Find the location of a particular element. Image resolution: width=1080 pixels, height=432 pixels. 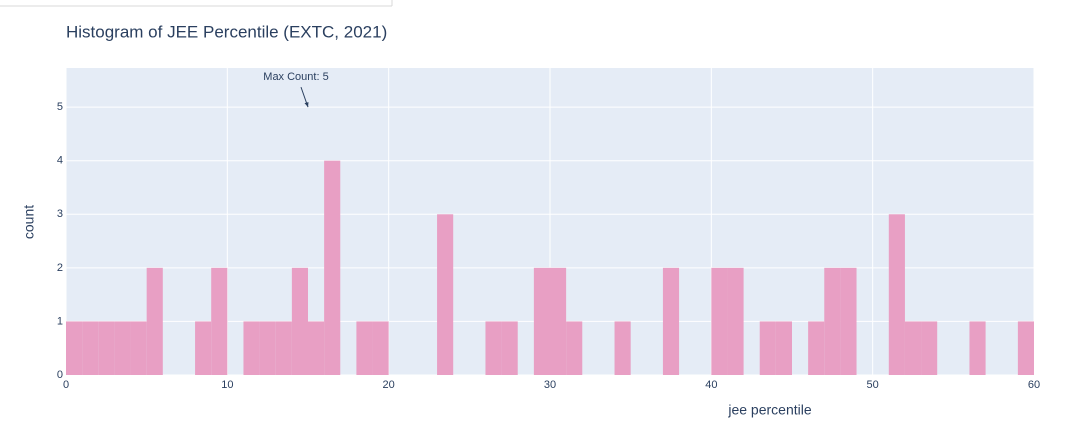

x-tick-label: 20 is located at coordinates (389, 385).